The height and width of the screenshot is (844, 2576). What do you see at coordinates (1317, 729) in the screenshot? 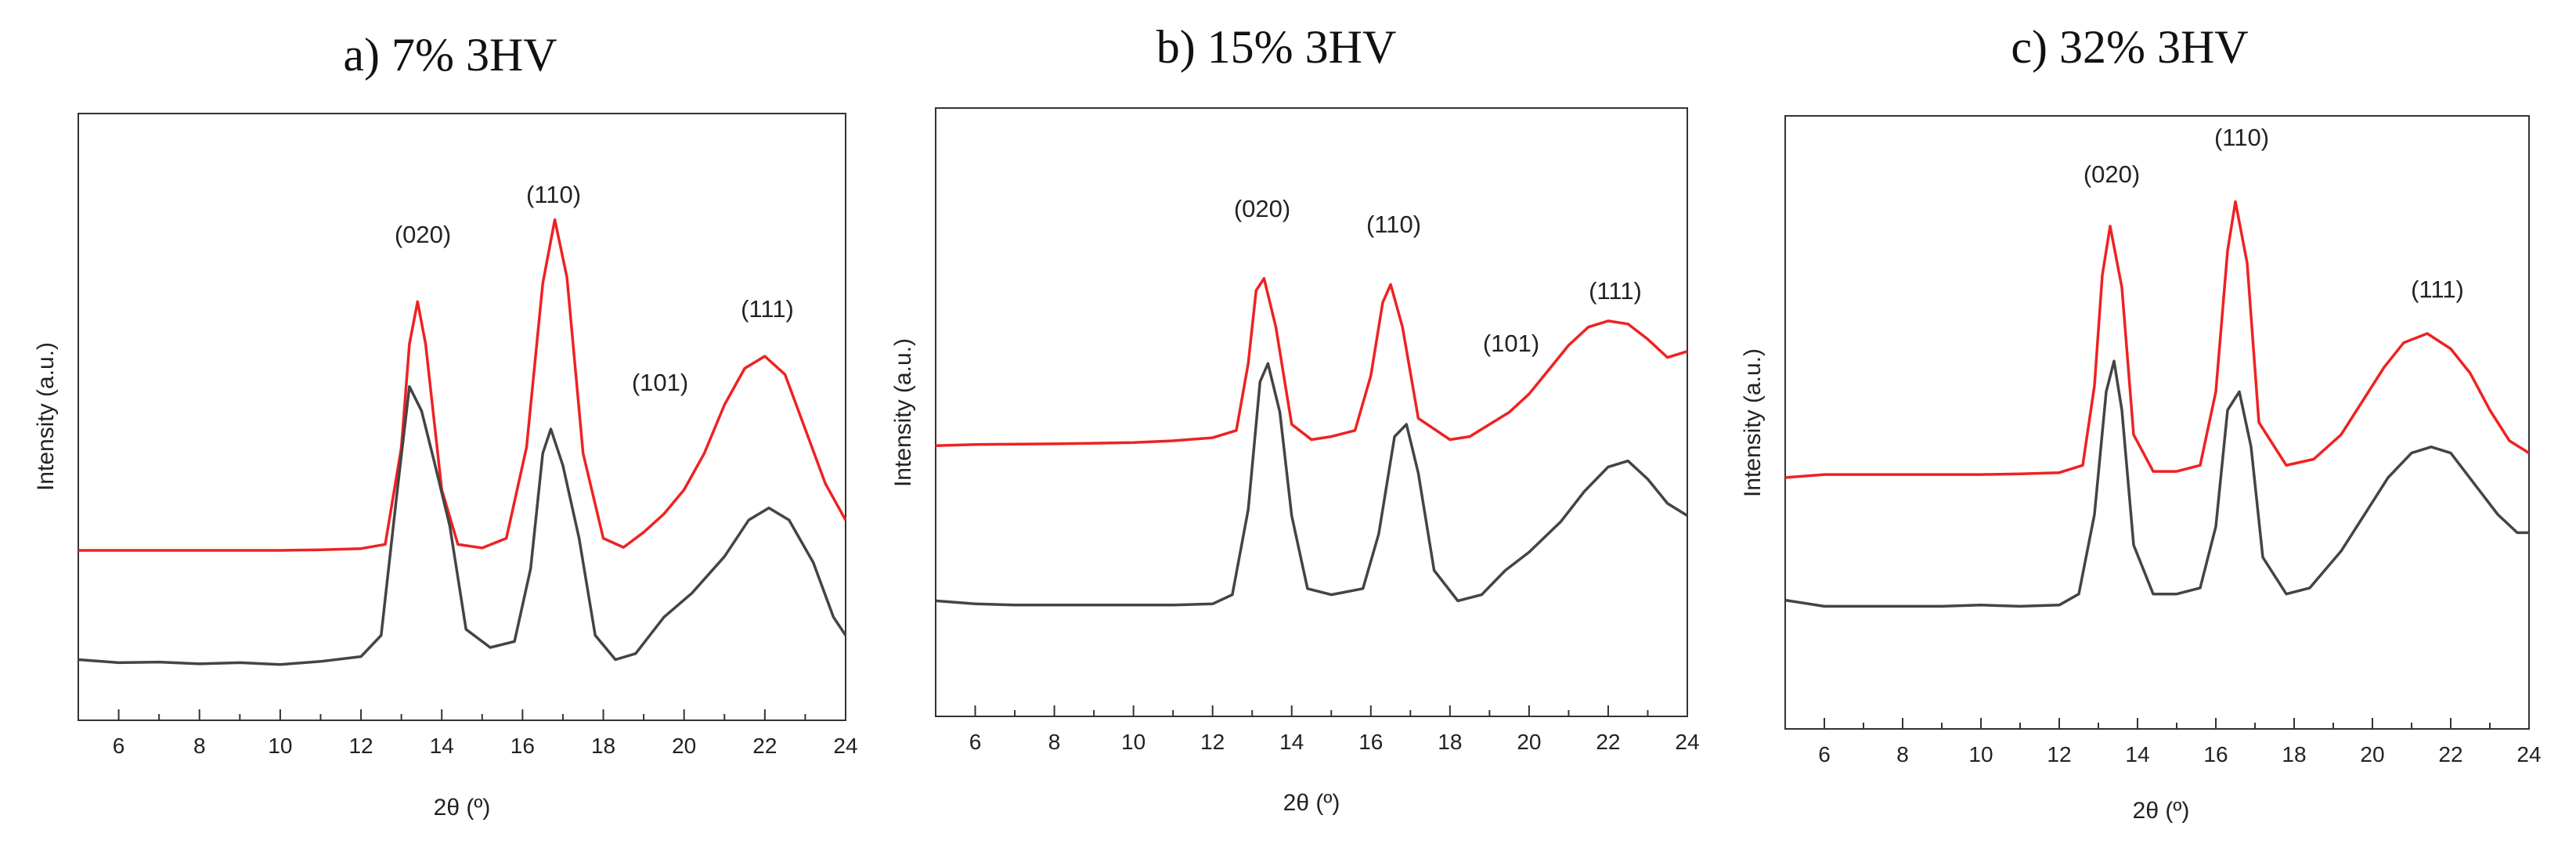
I see `panel-b-ticks: 6 8 10 12 14 16 18 20 22 24` at bounding box center [1317, 729].